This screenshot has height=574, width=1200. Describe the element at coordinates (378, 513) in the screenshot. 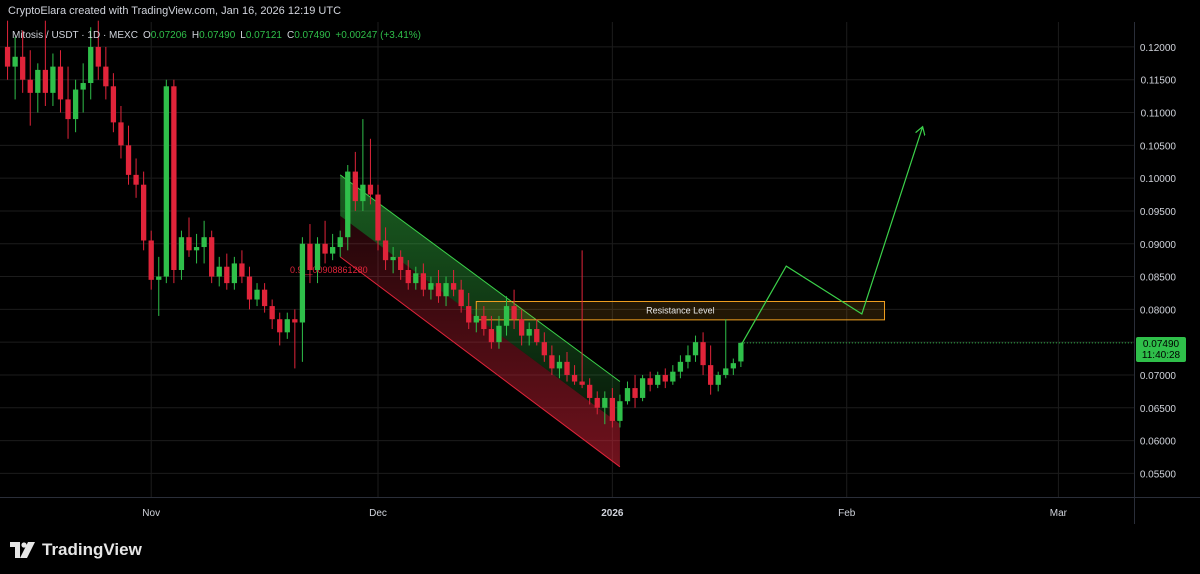

I see `x-tick-label: Dec` at that location.